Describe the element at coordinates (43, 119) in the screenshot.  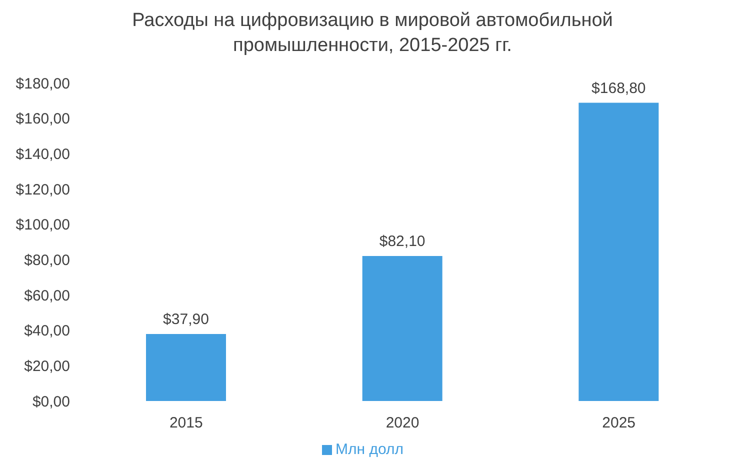
I see `y-tick-label: $160,00` at that location.